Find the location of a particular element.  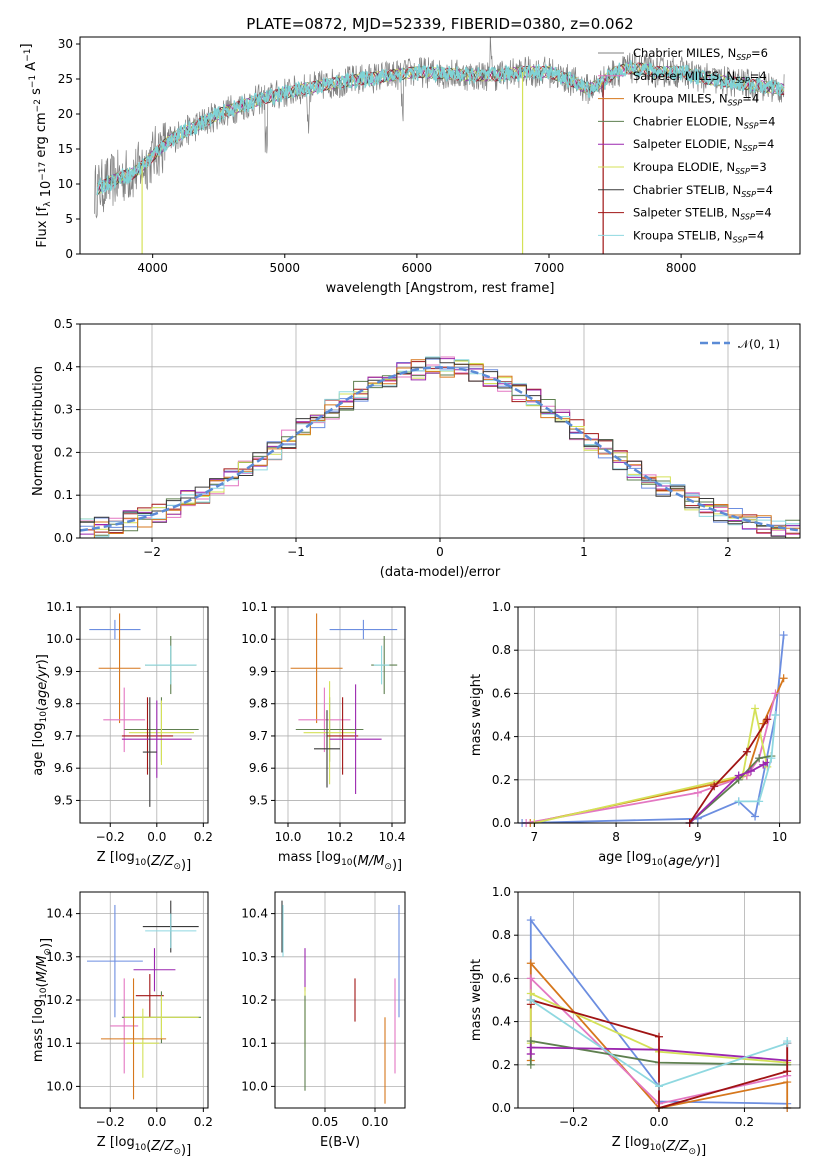

legend-entry: Salpeter STELIB, NSSP=4 is located at coordinates (702, 214).